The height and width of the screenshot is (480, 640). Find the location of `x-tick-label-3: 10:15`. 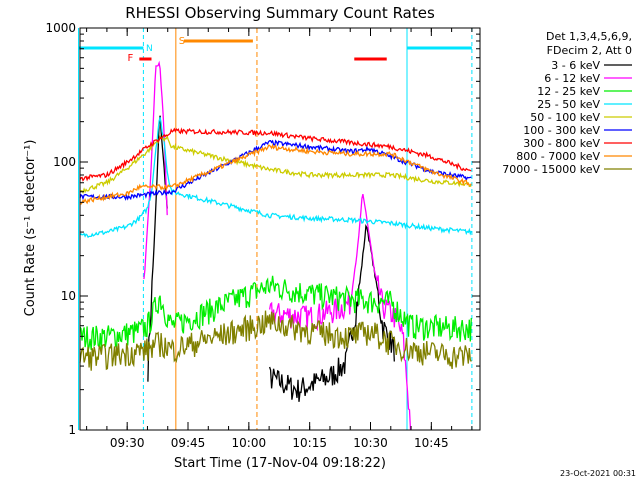

x-tick-label-3: 10:15 is located at coordinates (309, 443).